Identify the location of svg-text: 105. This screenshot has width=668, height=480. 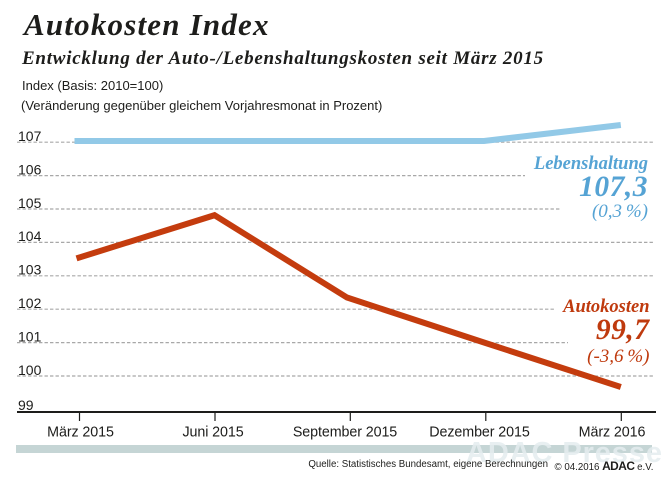
(30, 203).